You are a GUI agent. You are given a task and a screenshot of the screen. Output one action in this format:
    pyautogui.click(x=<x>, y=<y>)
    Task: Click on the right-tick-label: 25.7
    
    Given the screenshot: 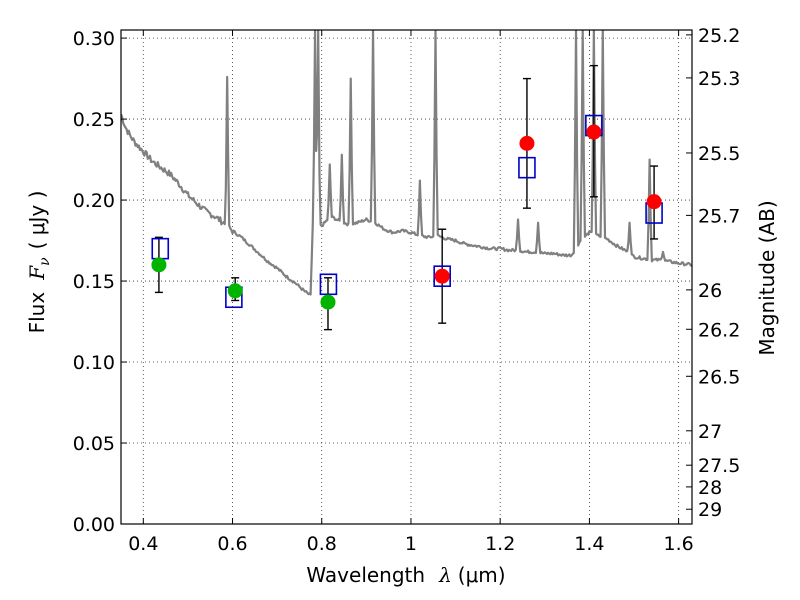 What is the action you would take?
    pyautogui.click(x=719, y=216)
    